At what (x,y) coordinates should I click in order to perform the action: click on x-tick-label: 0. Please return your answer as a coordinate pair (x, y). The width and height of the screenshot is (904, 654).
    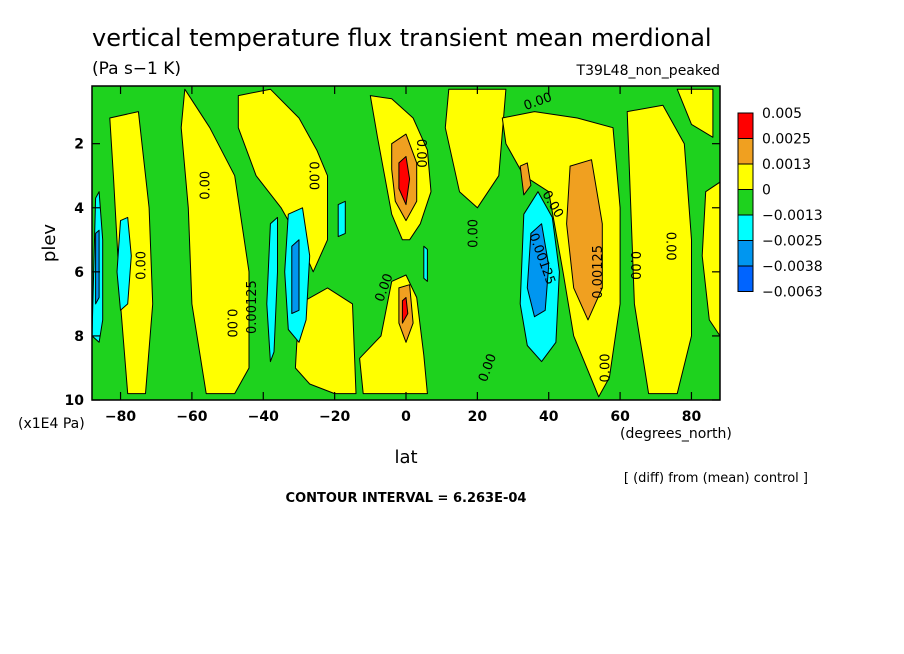
    Looking at the image, I should click on (406, 417).